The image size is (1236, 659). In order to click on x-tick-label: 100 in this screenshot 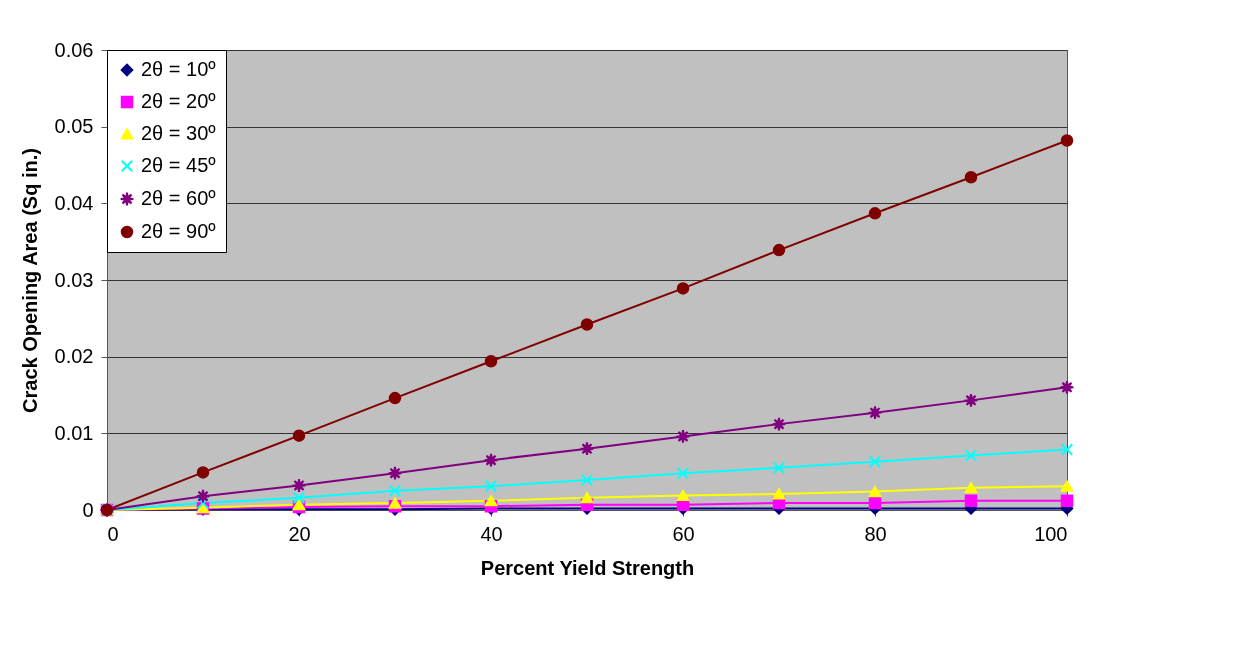, I will do `click(1051, 533)`.